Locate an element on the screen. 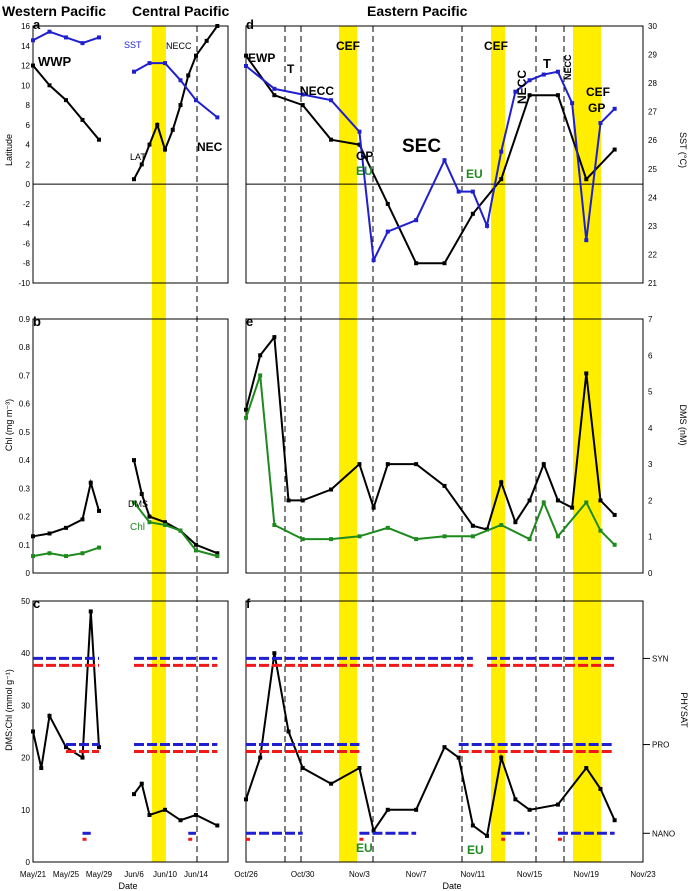 This screenshot has width=689, height=891. xtick-east: Nov/15 is located at coordinates (530, 874).